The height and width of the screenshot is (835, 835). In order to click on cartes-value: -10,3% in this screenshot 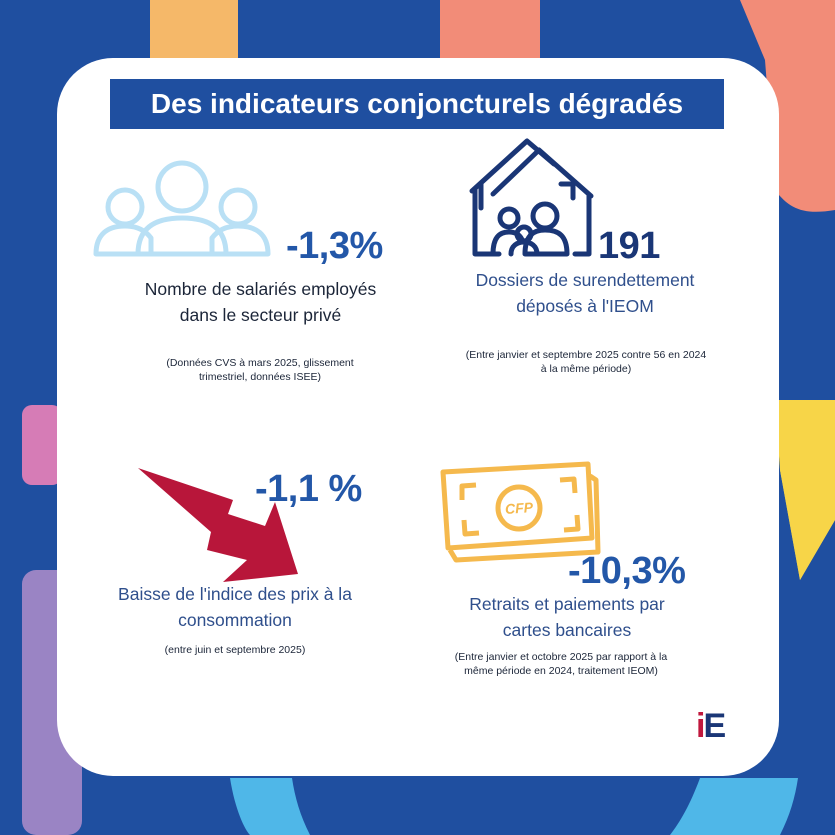, I will do `click(627, 571)`.